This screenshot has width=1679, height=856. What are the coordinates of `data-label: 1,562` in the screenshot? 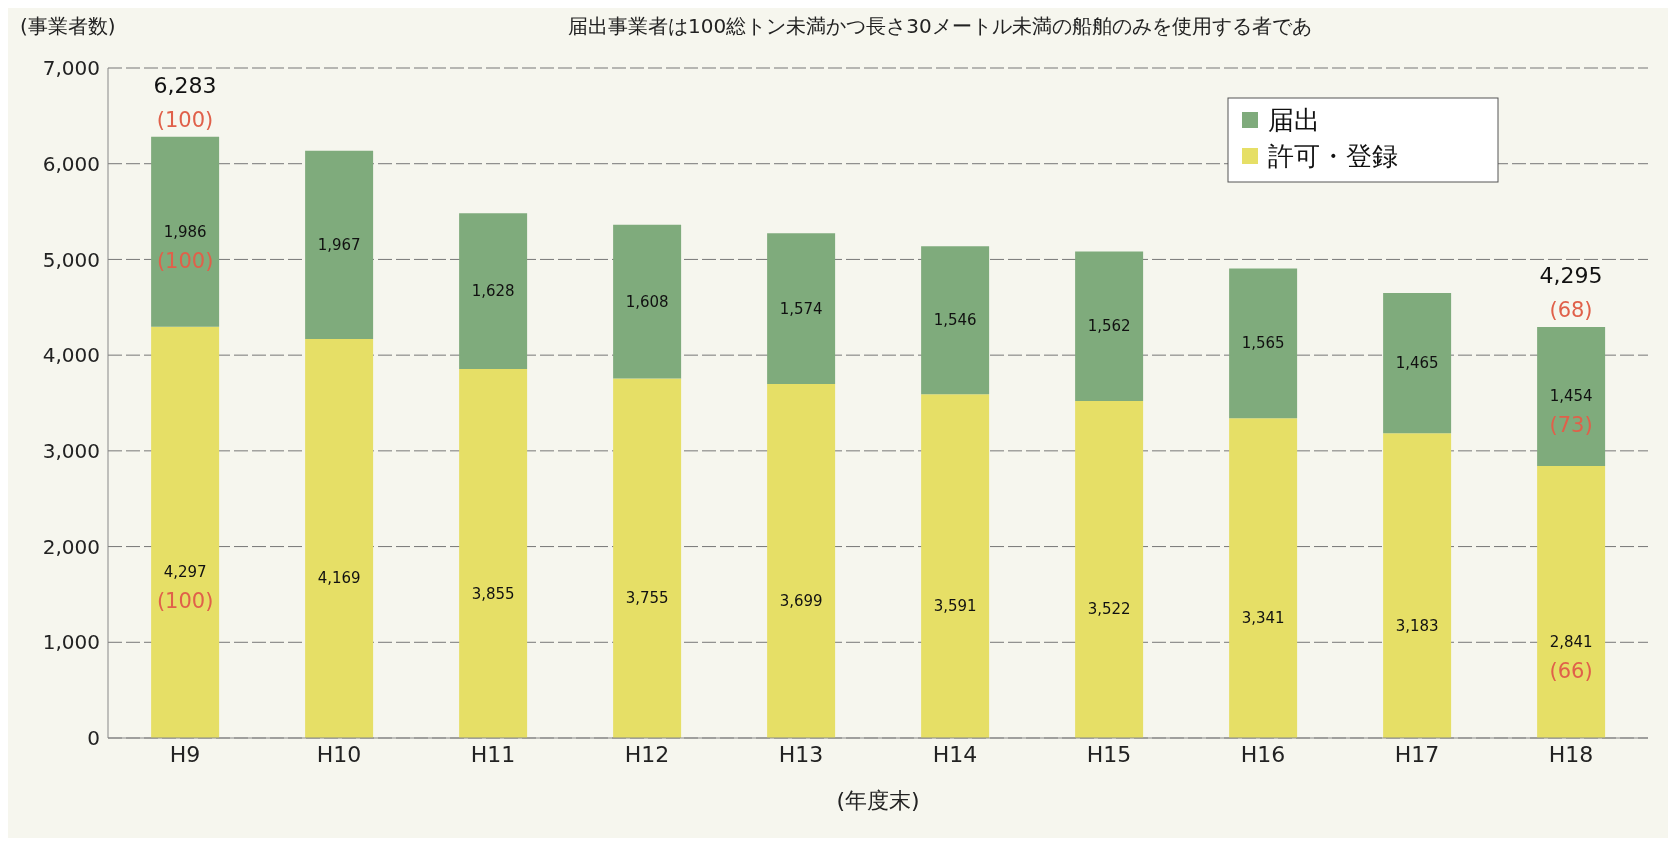 It's located at (1109, 325).